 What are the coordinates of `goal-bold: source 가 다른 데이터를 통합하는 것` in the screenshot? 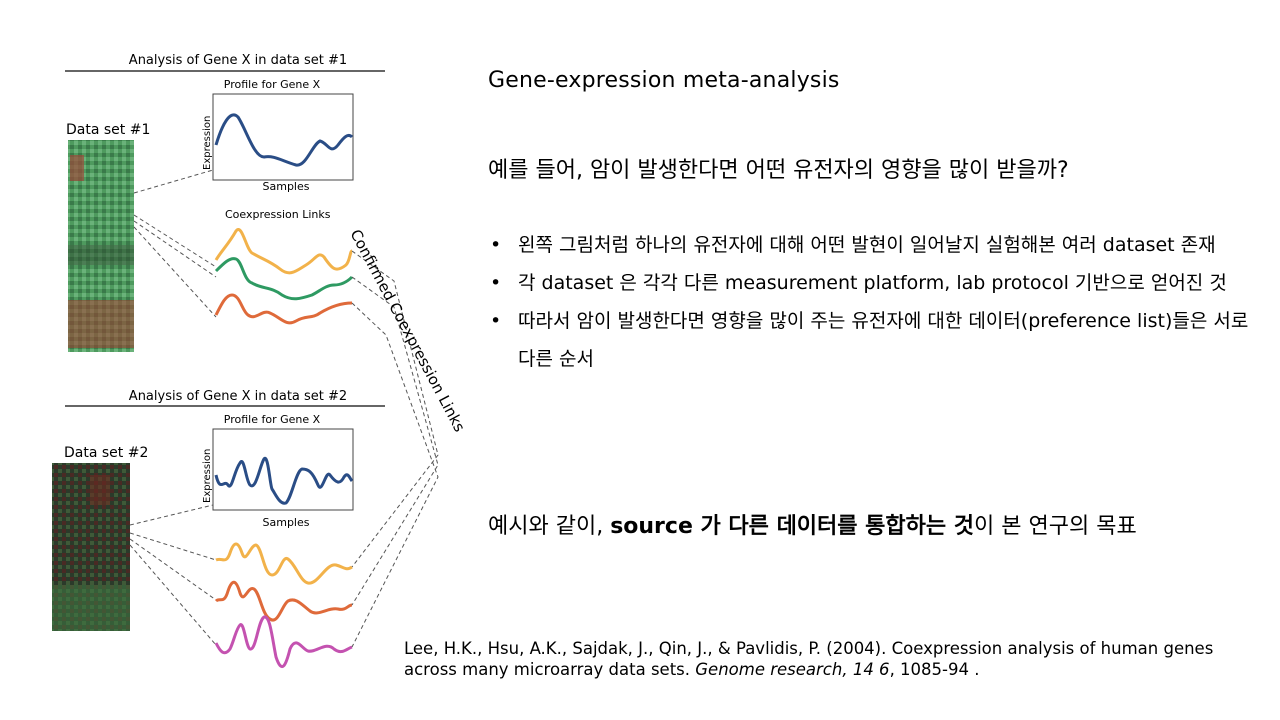 It's located at (792, 526).